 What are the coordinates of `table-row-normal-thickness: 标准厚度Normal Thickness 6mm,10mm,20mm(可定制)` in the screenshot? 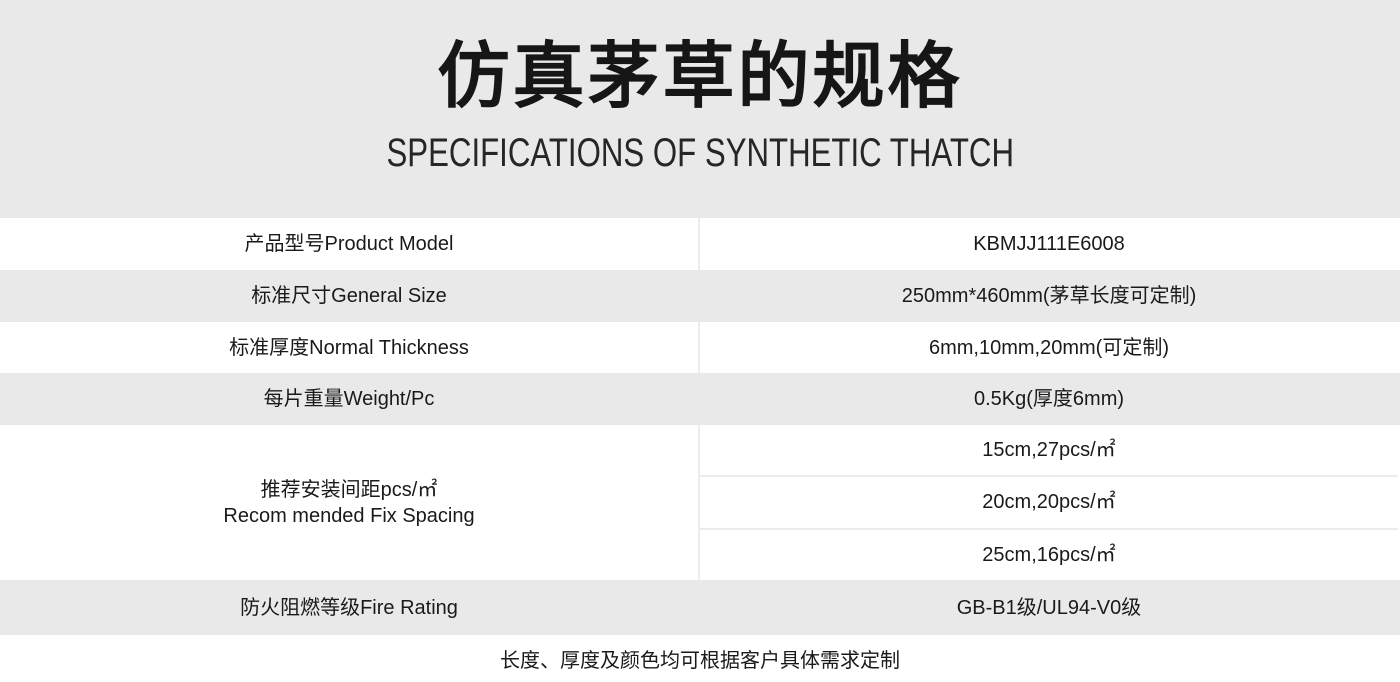 It's located at (700, 347).